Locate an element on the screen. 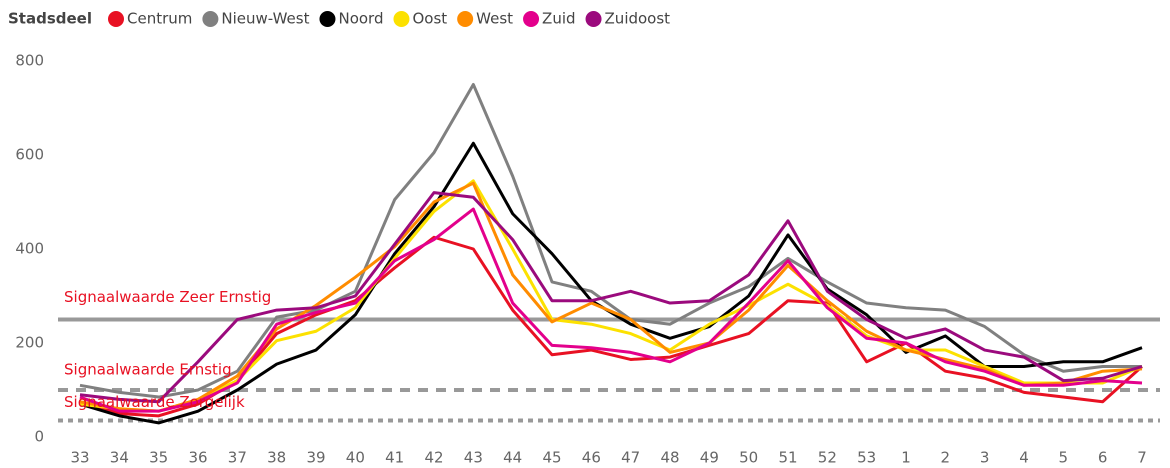 This screenshot has width=1170, height=468. x-tick-label: 35 is located at coordinates (158, 458).